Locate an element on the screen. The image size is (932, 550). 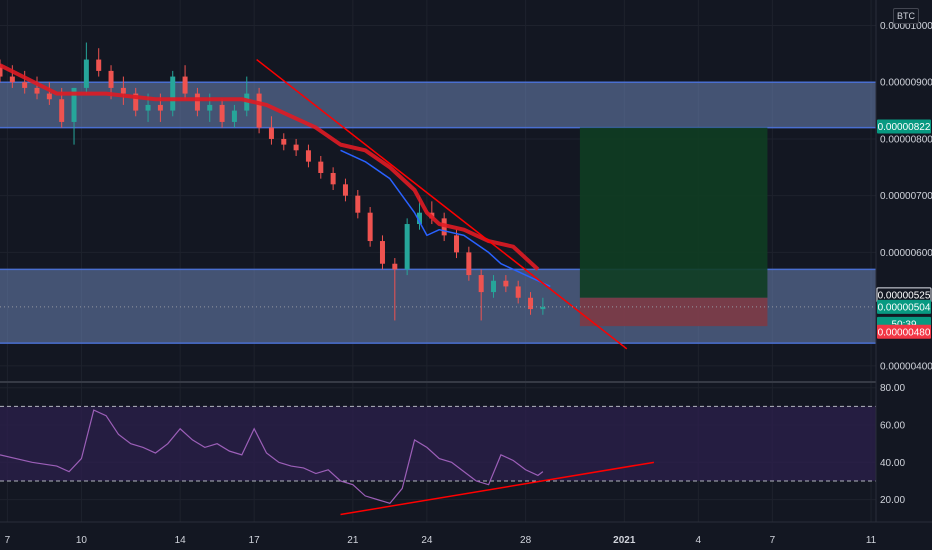
date-tick-label: 21 is located at coordinates (353, 540).